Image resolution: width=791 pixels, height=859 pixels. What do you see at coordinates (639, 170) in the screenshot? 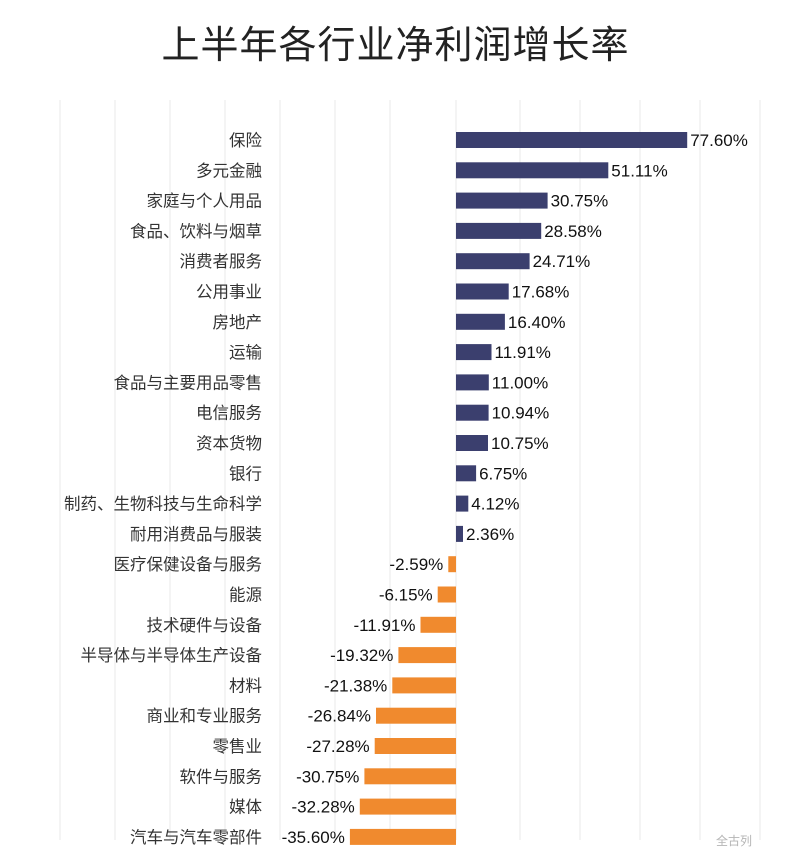
I see `value-label-1: 51.11%` at bounding box center [639, 170].